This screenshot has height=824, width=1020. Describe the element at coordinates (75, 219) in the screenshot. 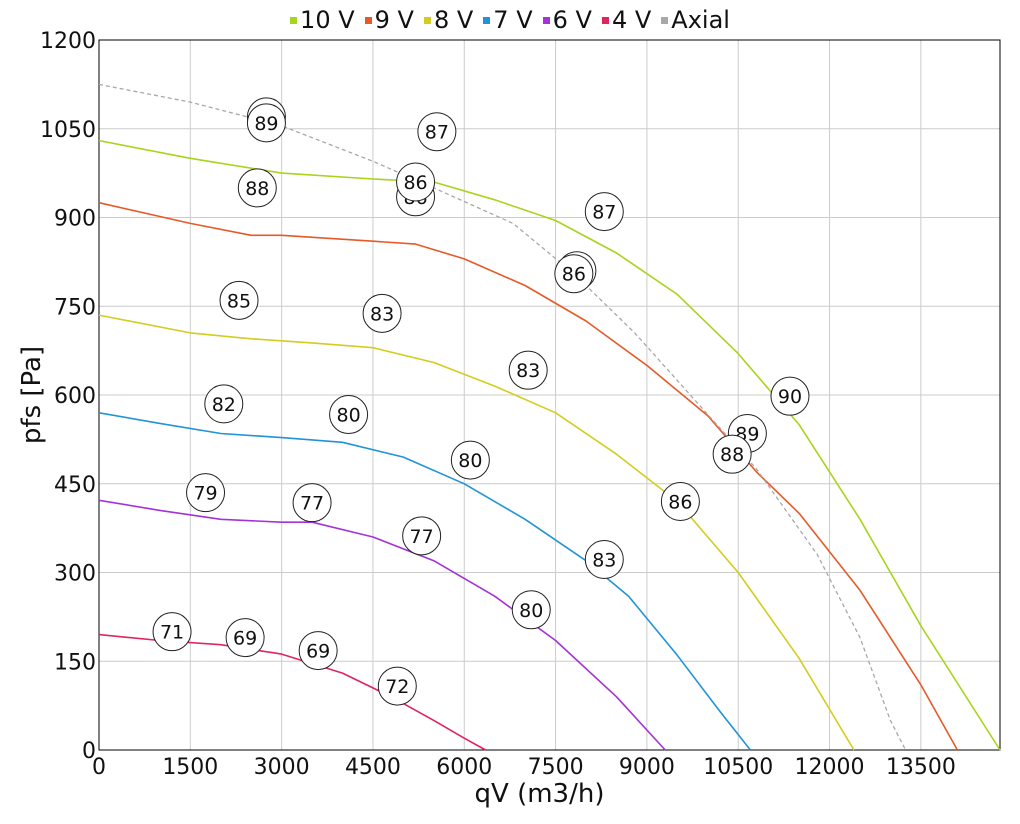

I see `y-tick-label: 900` at that location.